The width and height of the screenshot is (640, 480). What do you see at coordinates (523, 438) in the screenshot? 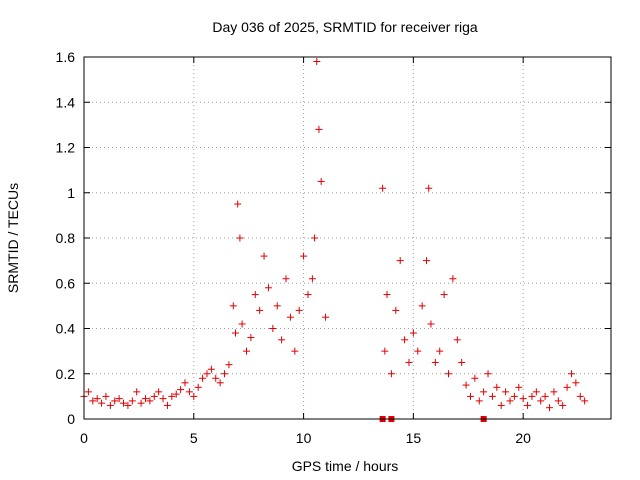
I see `x-tick-label: 20` at bounding box center [523, 438].